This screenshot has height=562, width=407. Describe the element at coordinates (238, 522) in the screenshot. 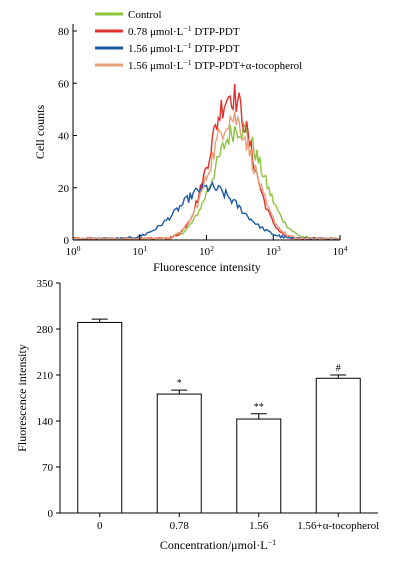

I see `bar-x-ticks: 0 0.78 1.56 1.56+α-tocopherol` at that location.